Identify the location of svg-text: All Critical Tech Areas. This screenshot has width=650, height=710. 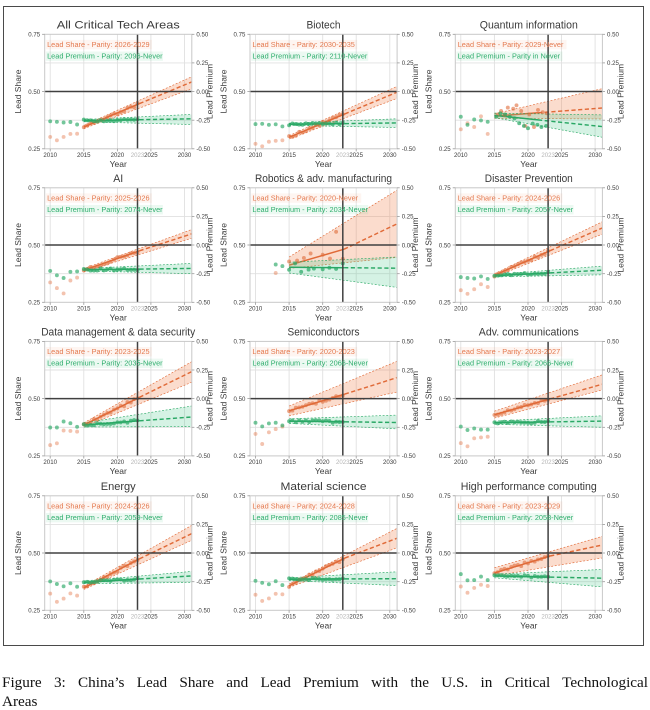
(119, 26).